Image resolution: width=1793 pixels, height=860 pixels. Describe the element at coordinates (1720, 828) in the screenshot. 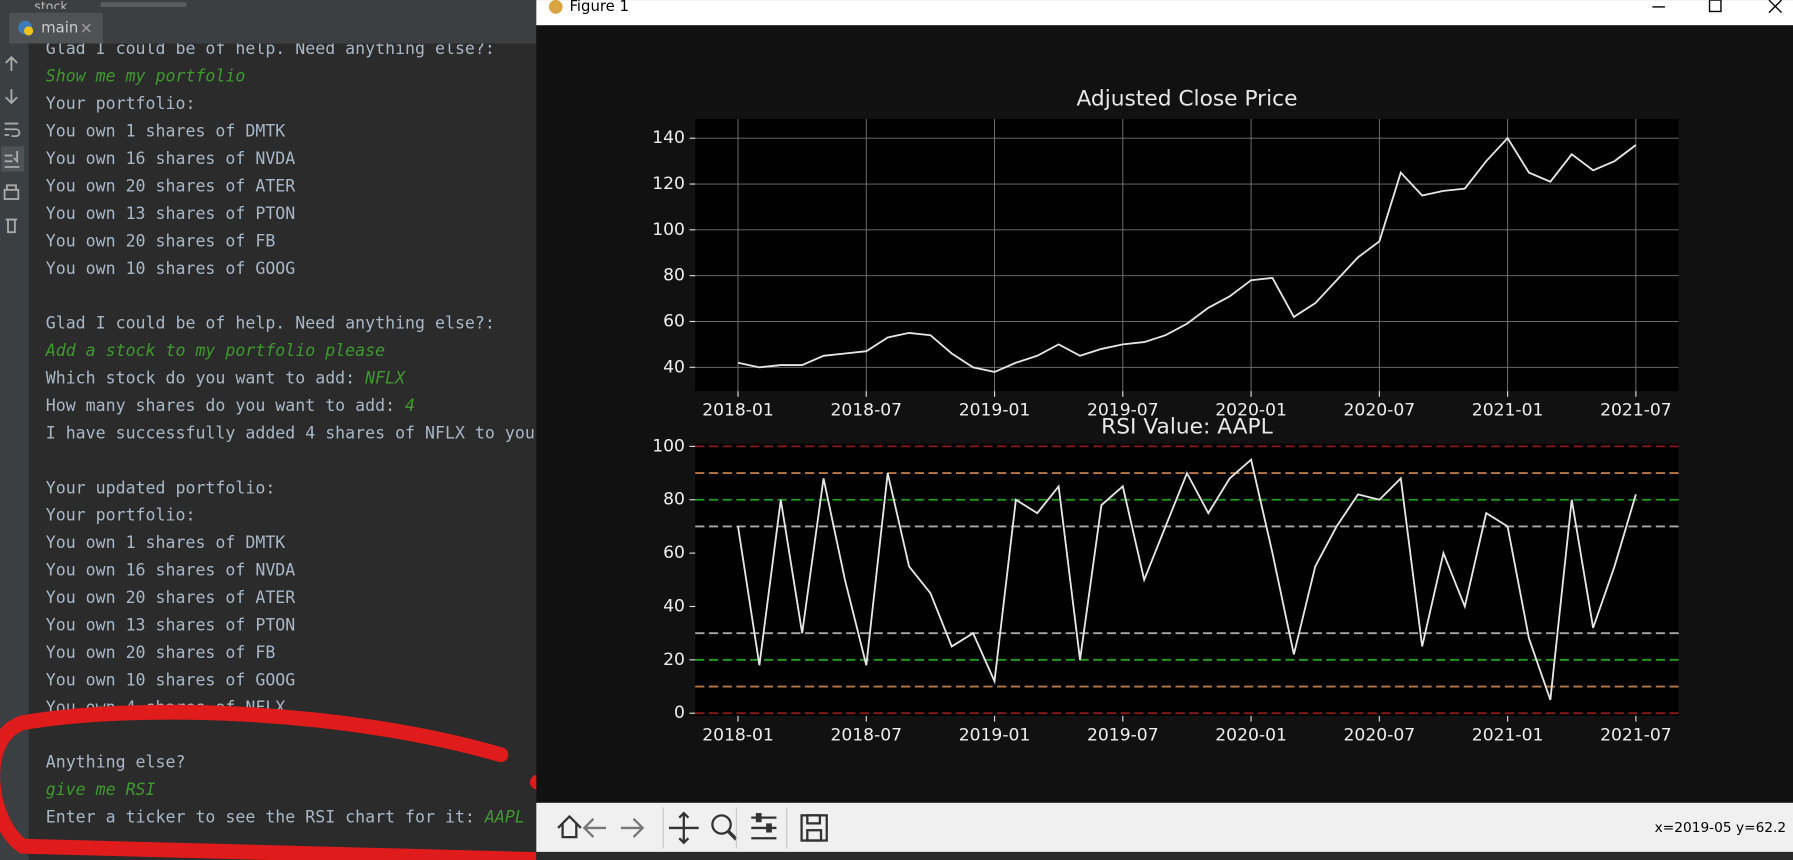

I see `status-text: x=2019-05 y=62.2` at that location.